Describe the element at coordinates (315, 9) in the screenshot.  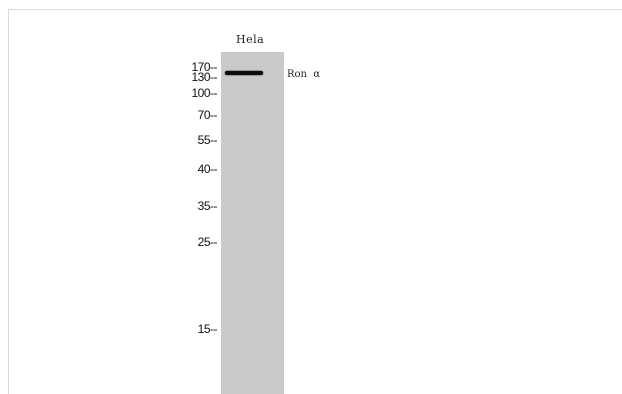
I see `frame-top-border` at that location.